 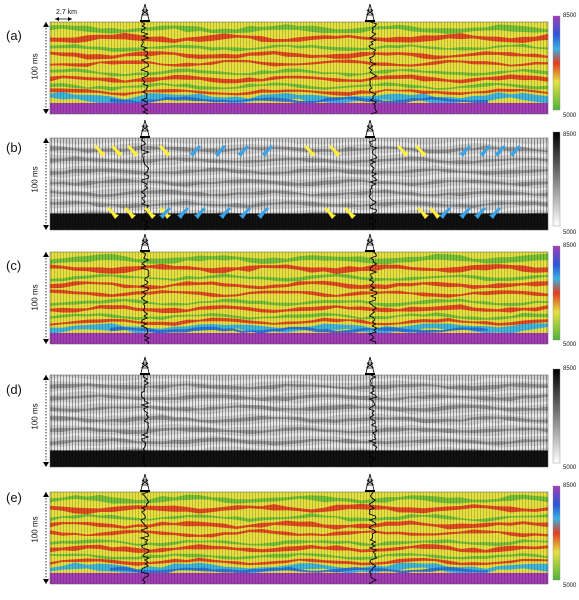 What do you see at coordinates (46, 581) in the screenshot?
I see `panel-e-time-axis-bottom-arrow` at bounding box center [46, 581].